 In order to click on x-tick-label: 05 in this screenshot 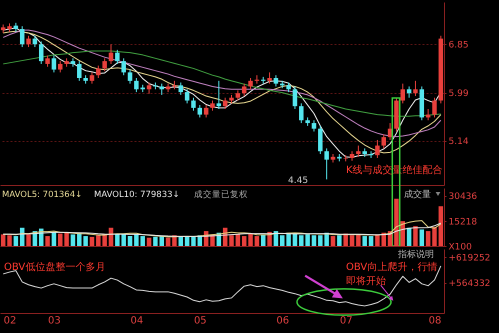, I will do `click(200, 321)`.